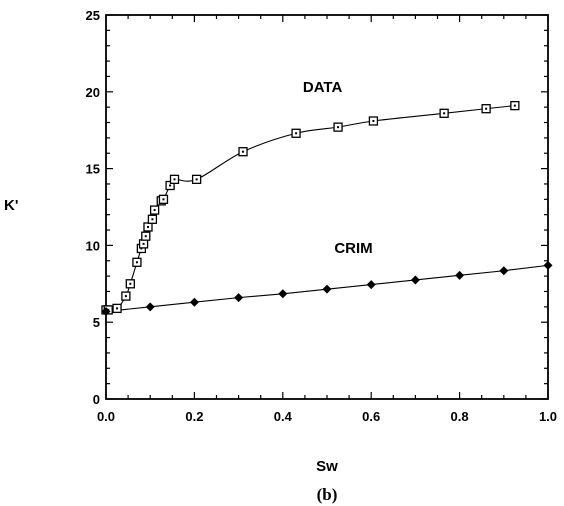 The width and height of the screenshot is (564, 506). Describe the element at coordinates (93, 245) in the screenshot. I see `y-tick-label: 10` at that location.